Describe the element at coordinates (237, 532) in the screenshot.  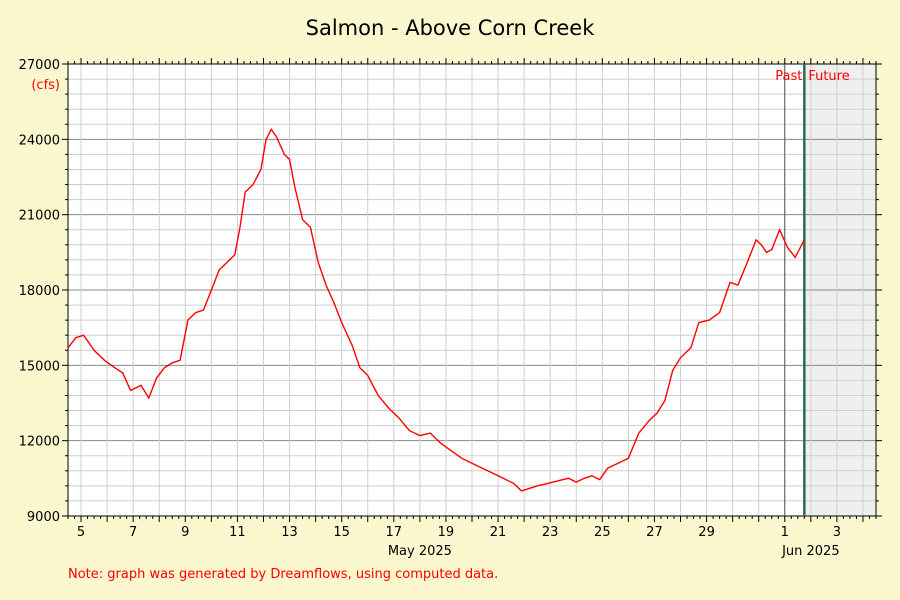
I see `x-tick-label: 11` at that location.